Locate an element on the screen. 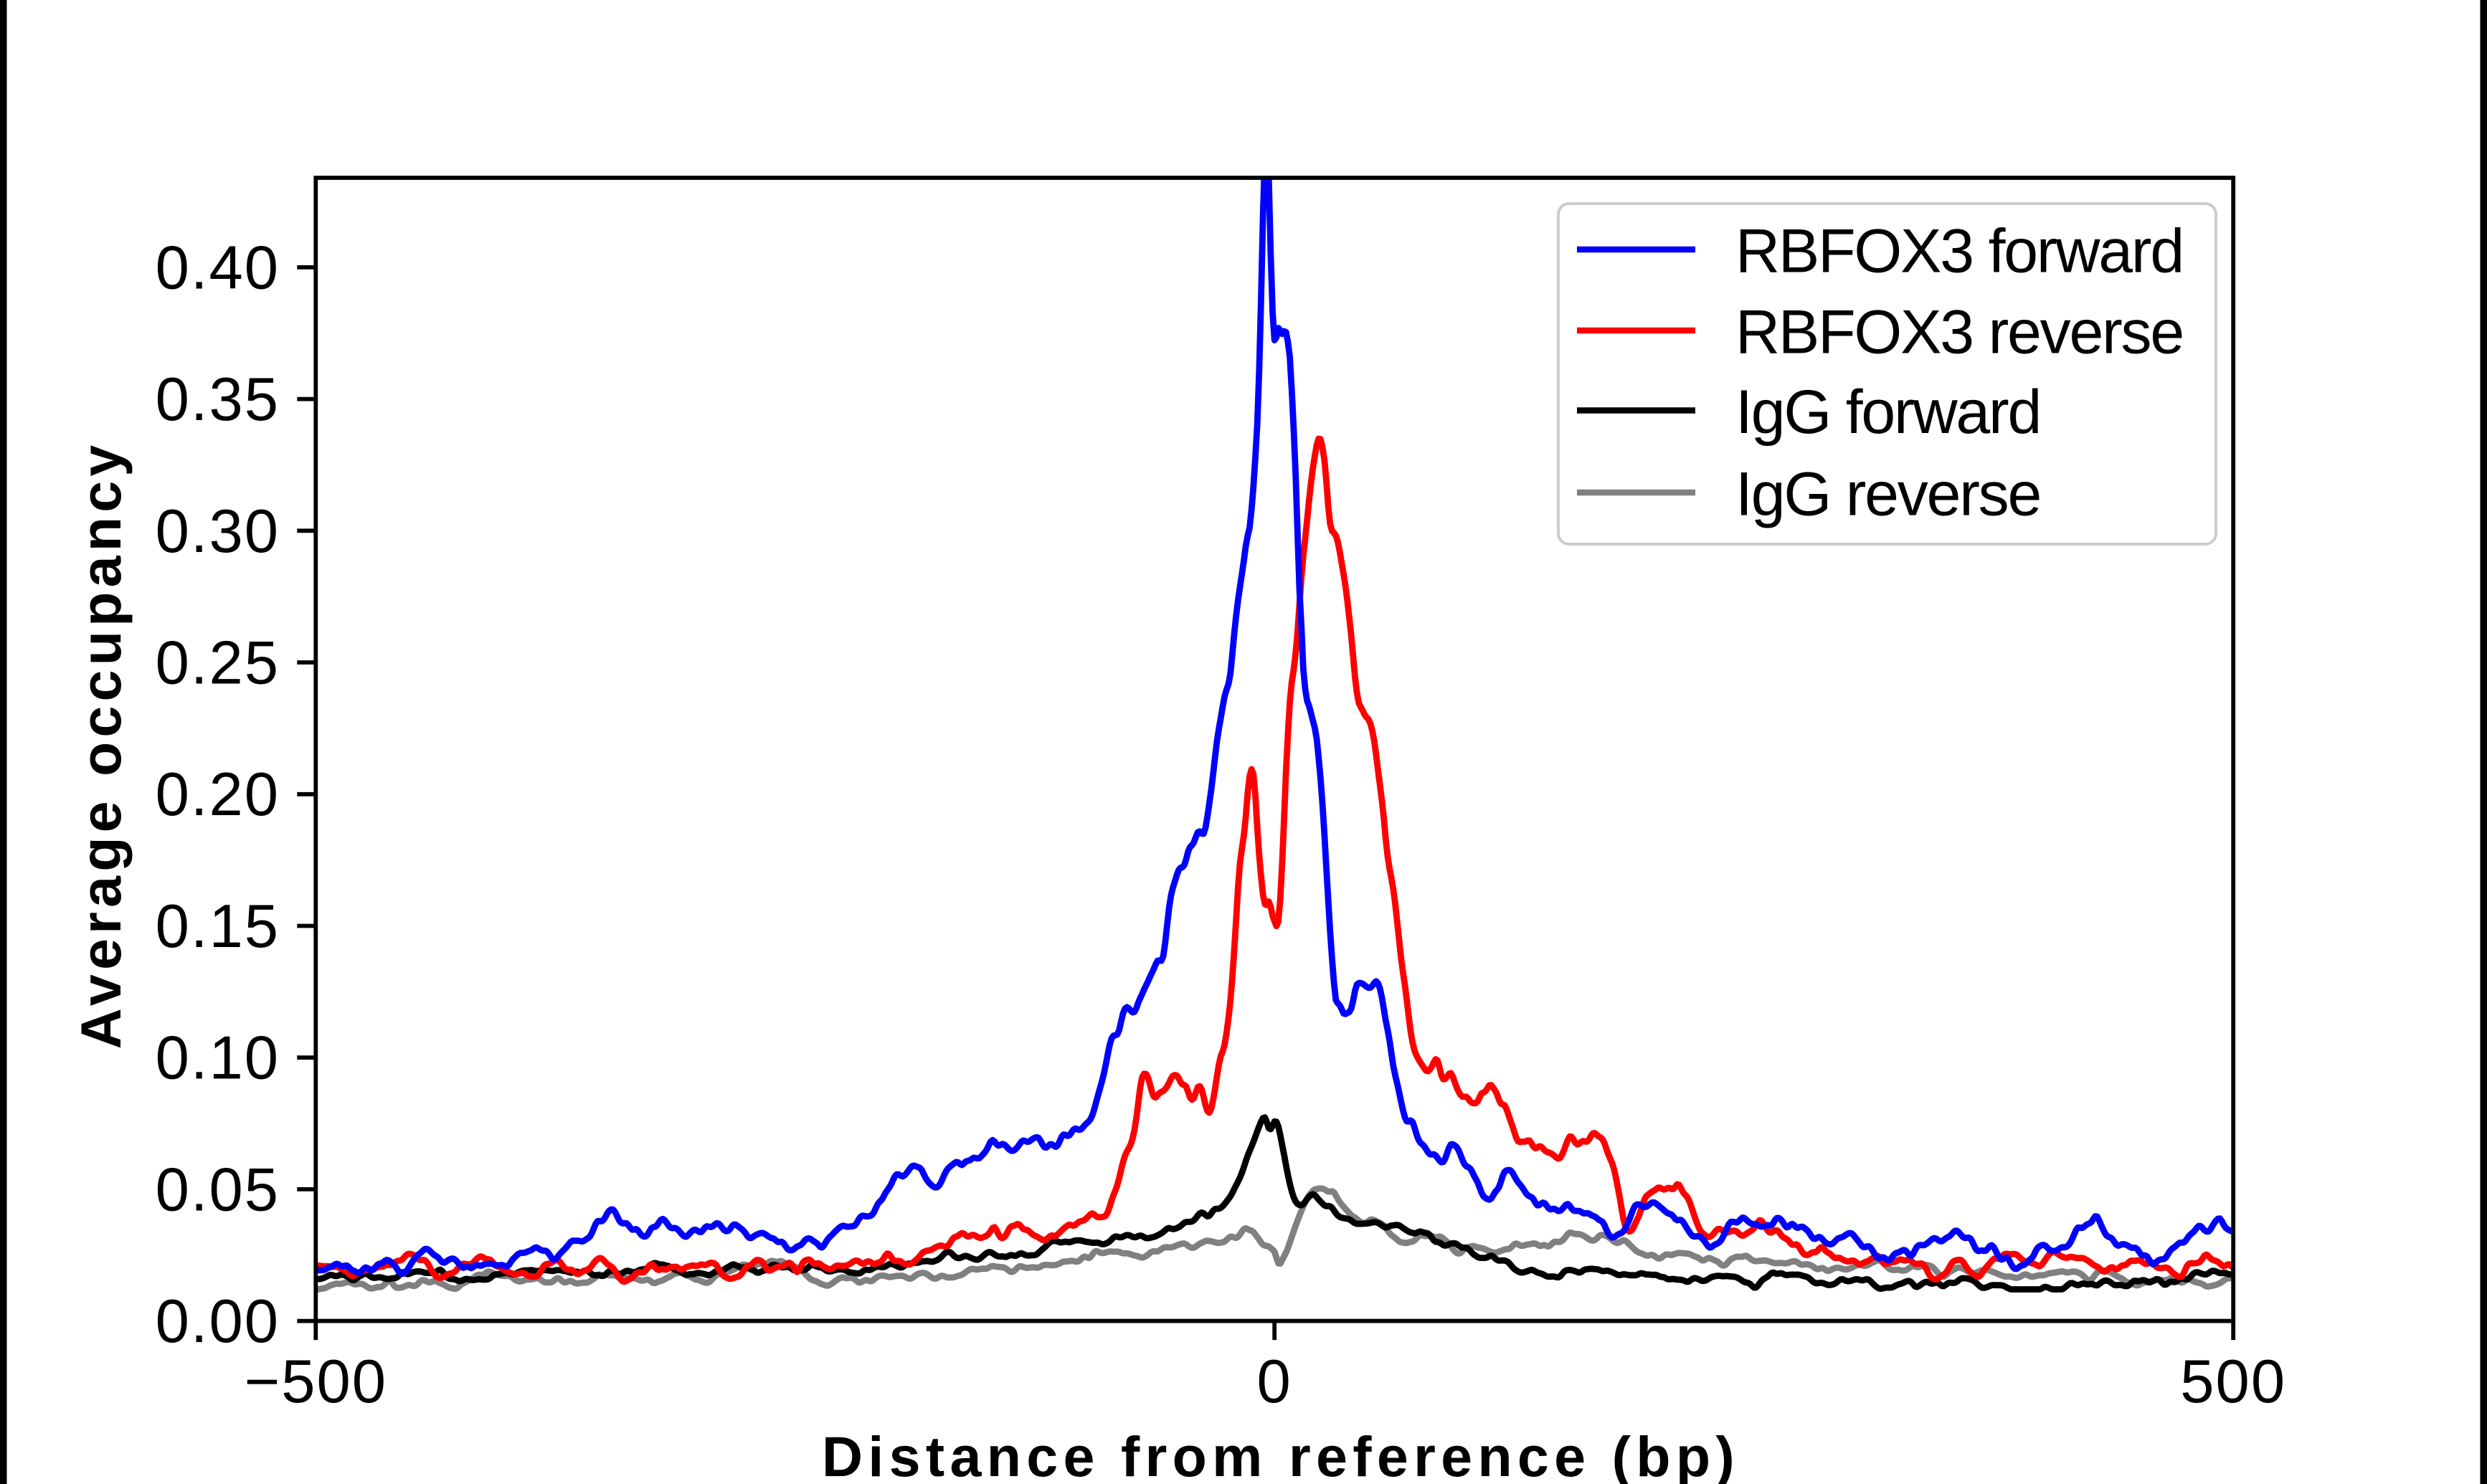  svg-text: 0.00 is located at coordinates (218, 1322).